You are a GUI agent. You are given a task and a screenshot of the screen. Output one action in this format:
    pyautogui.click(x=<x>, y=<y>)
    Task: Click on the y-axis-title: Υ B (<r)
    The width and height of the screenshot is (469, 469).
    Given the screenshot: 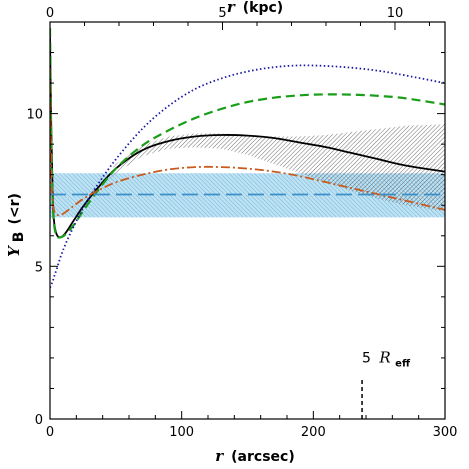 What is the action you would take?
    pyautogui.click(x=16, y=225)
    